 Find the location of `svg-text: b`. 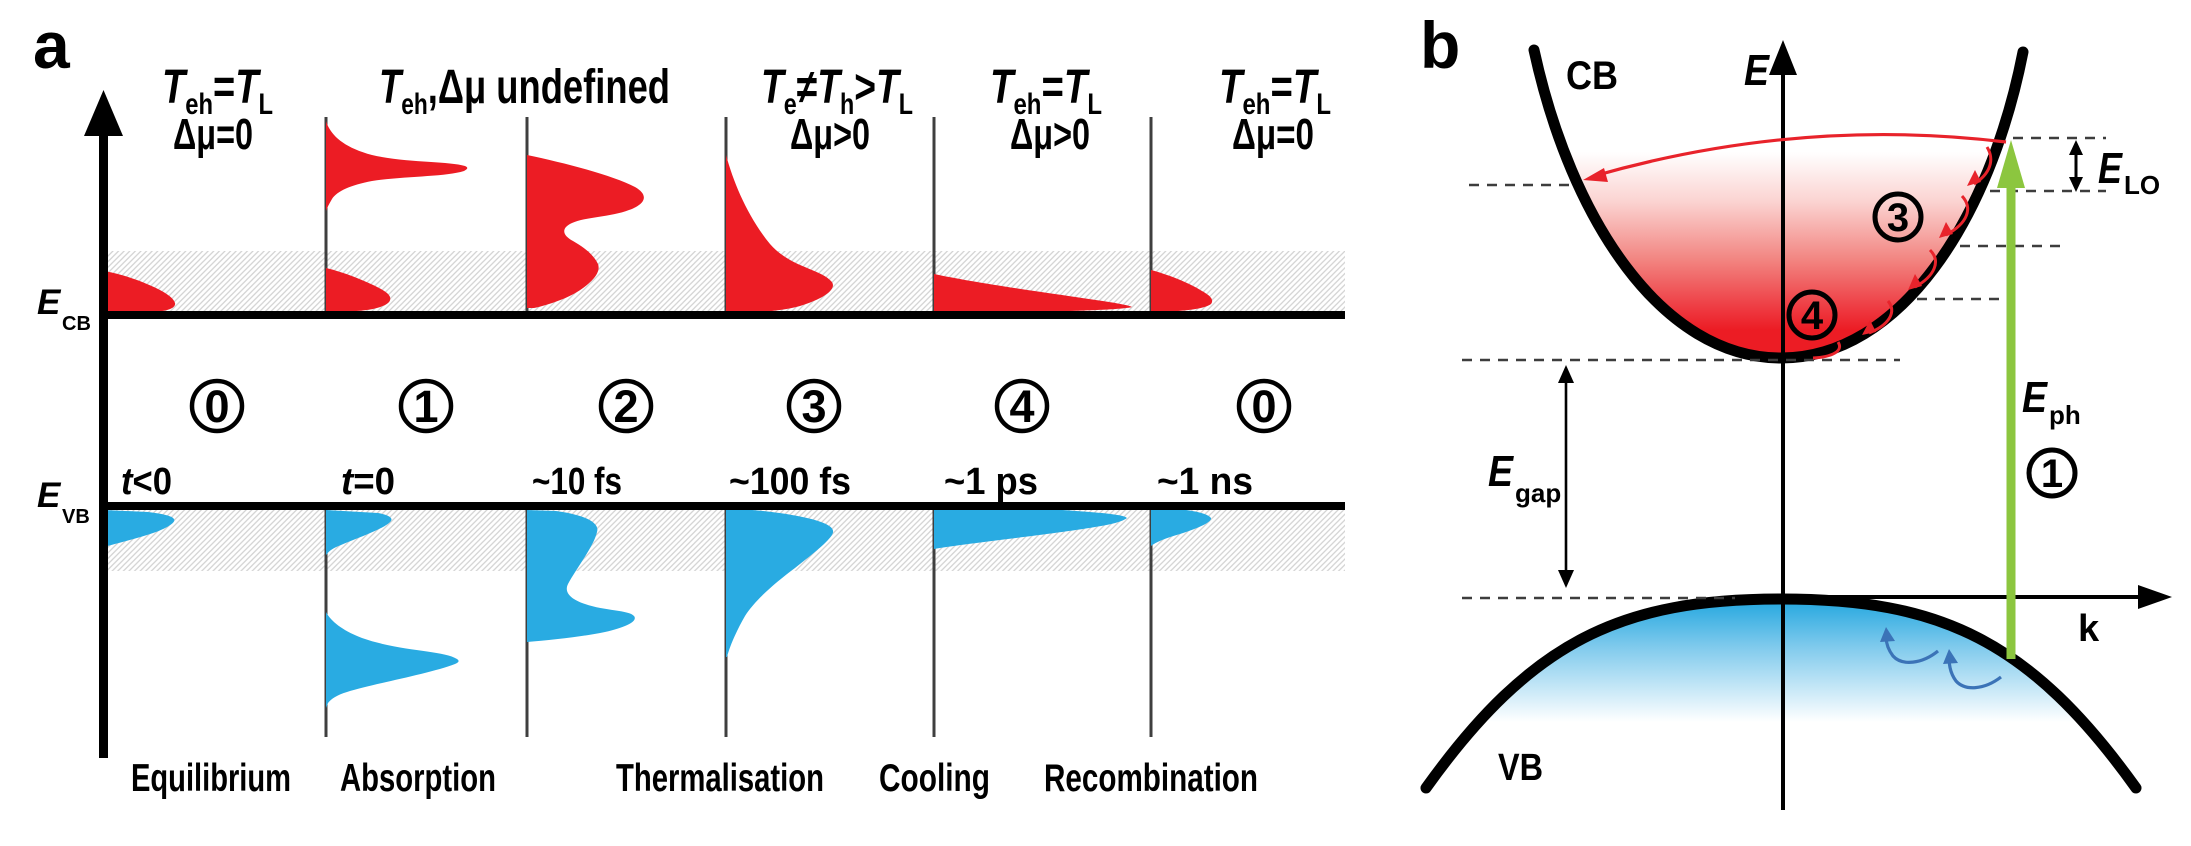

svg-text: b is located at coordinates (1440, 45).